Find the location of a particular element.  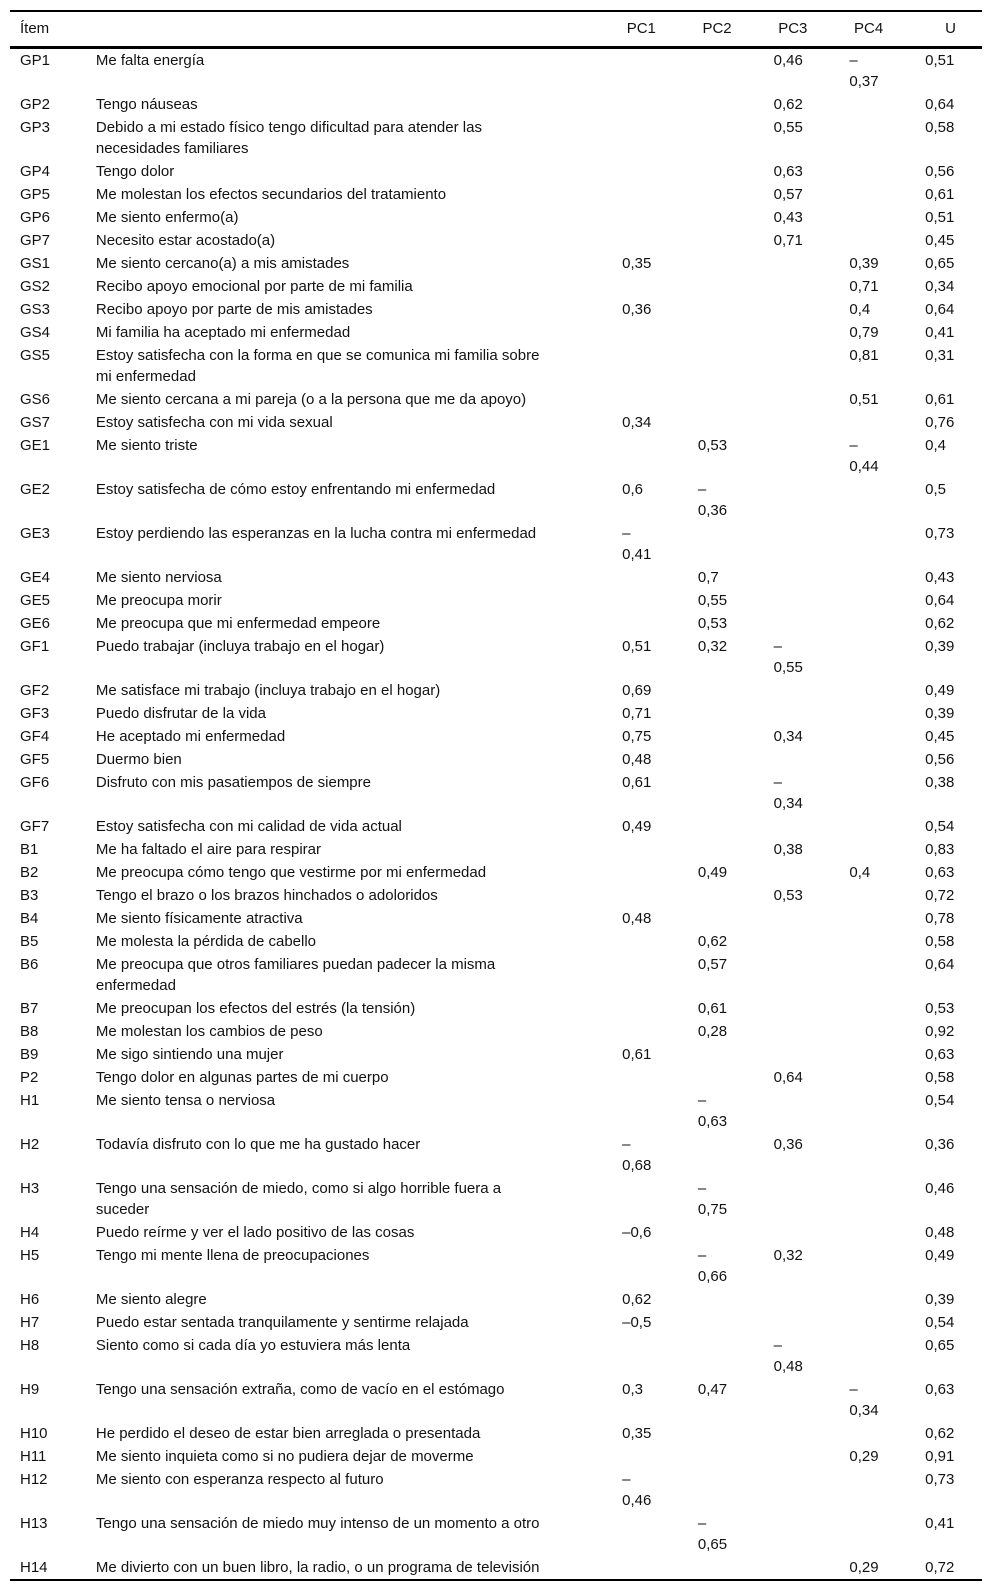

u-value-cell: 0,4 is located at coordinates (936, 445).